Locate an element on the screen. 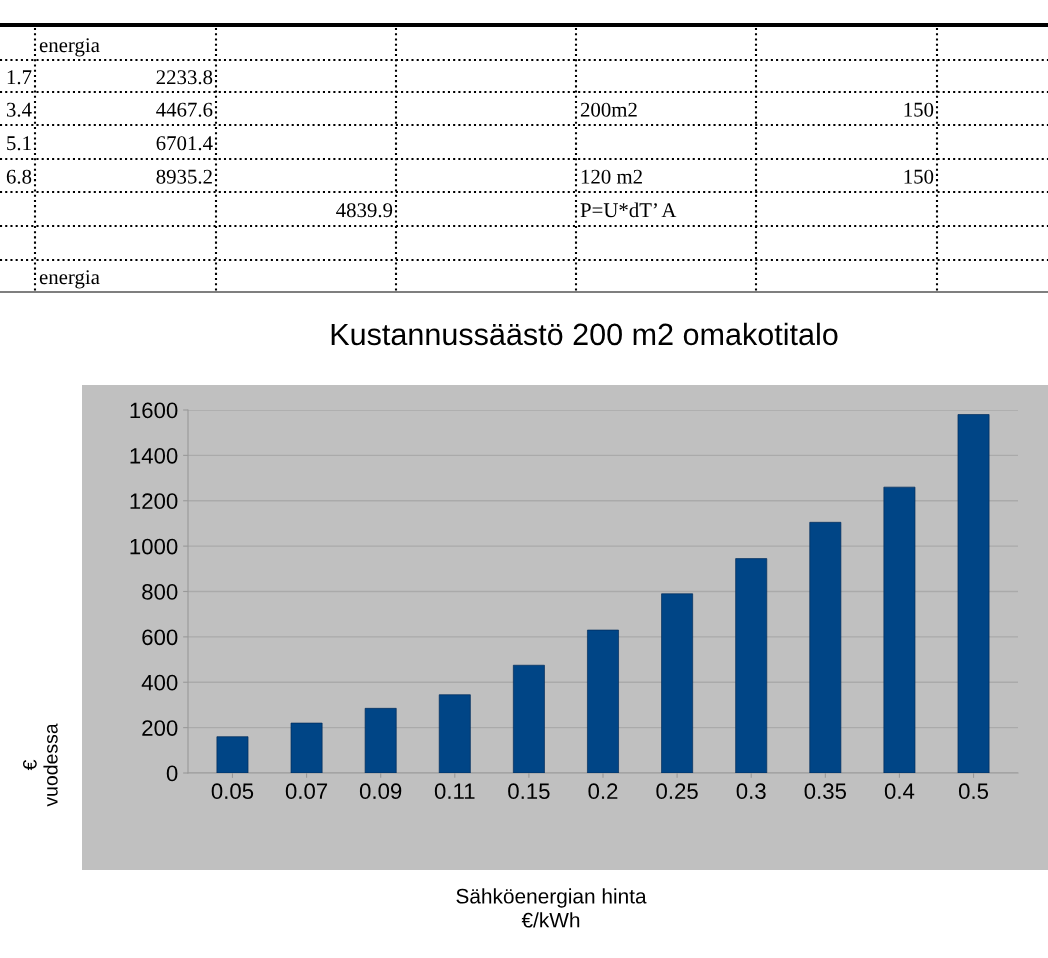  chart-title: Kustannussäästö 200 m2 omakotitalo is located at coordinates (584, 334).